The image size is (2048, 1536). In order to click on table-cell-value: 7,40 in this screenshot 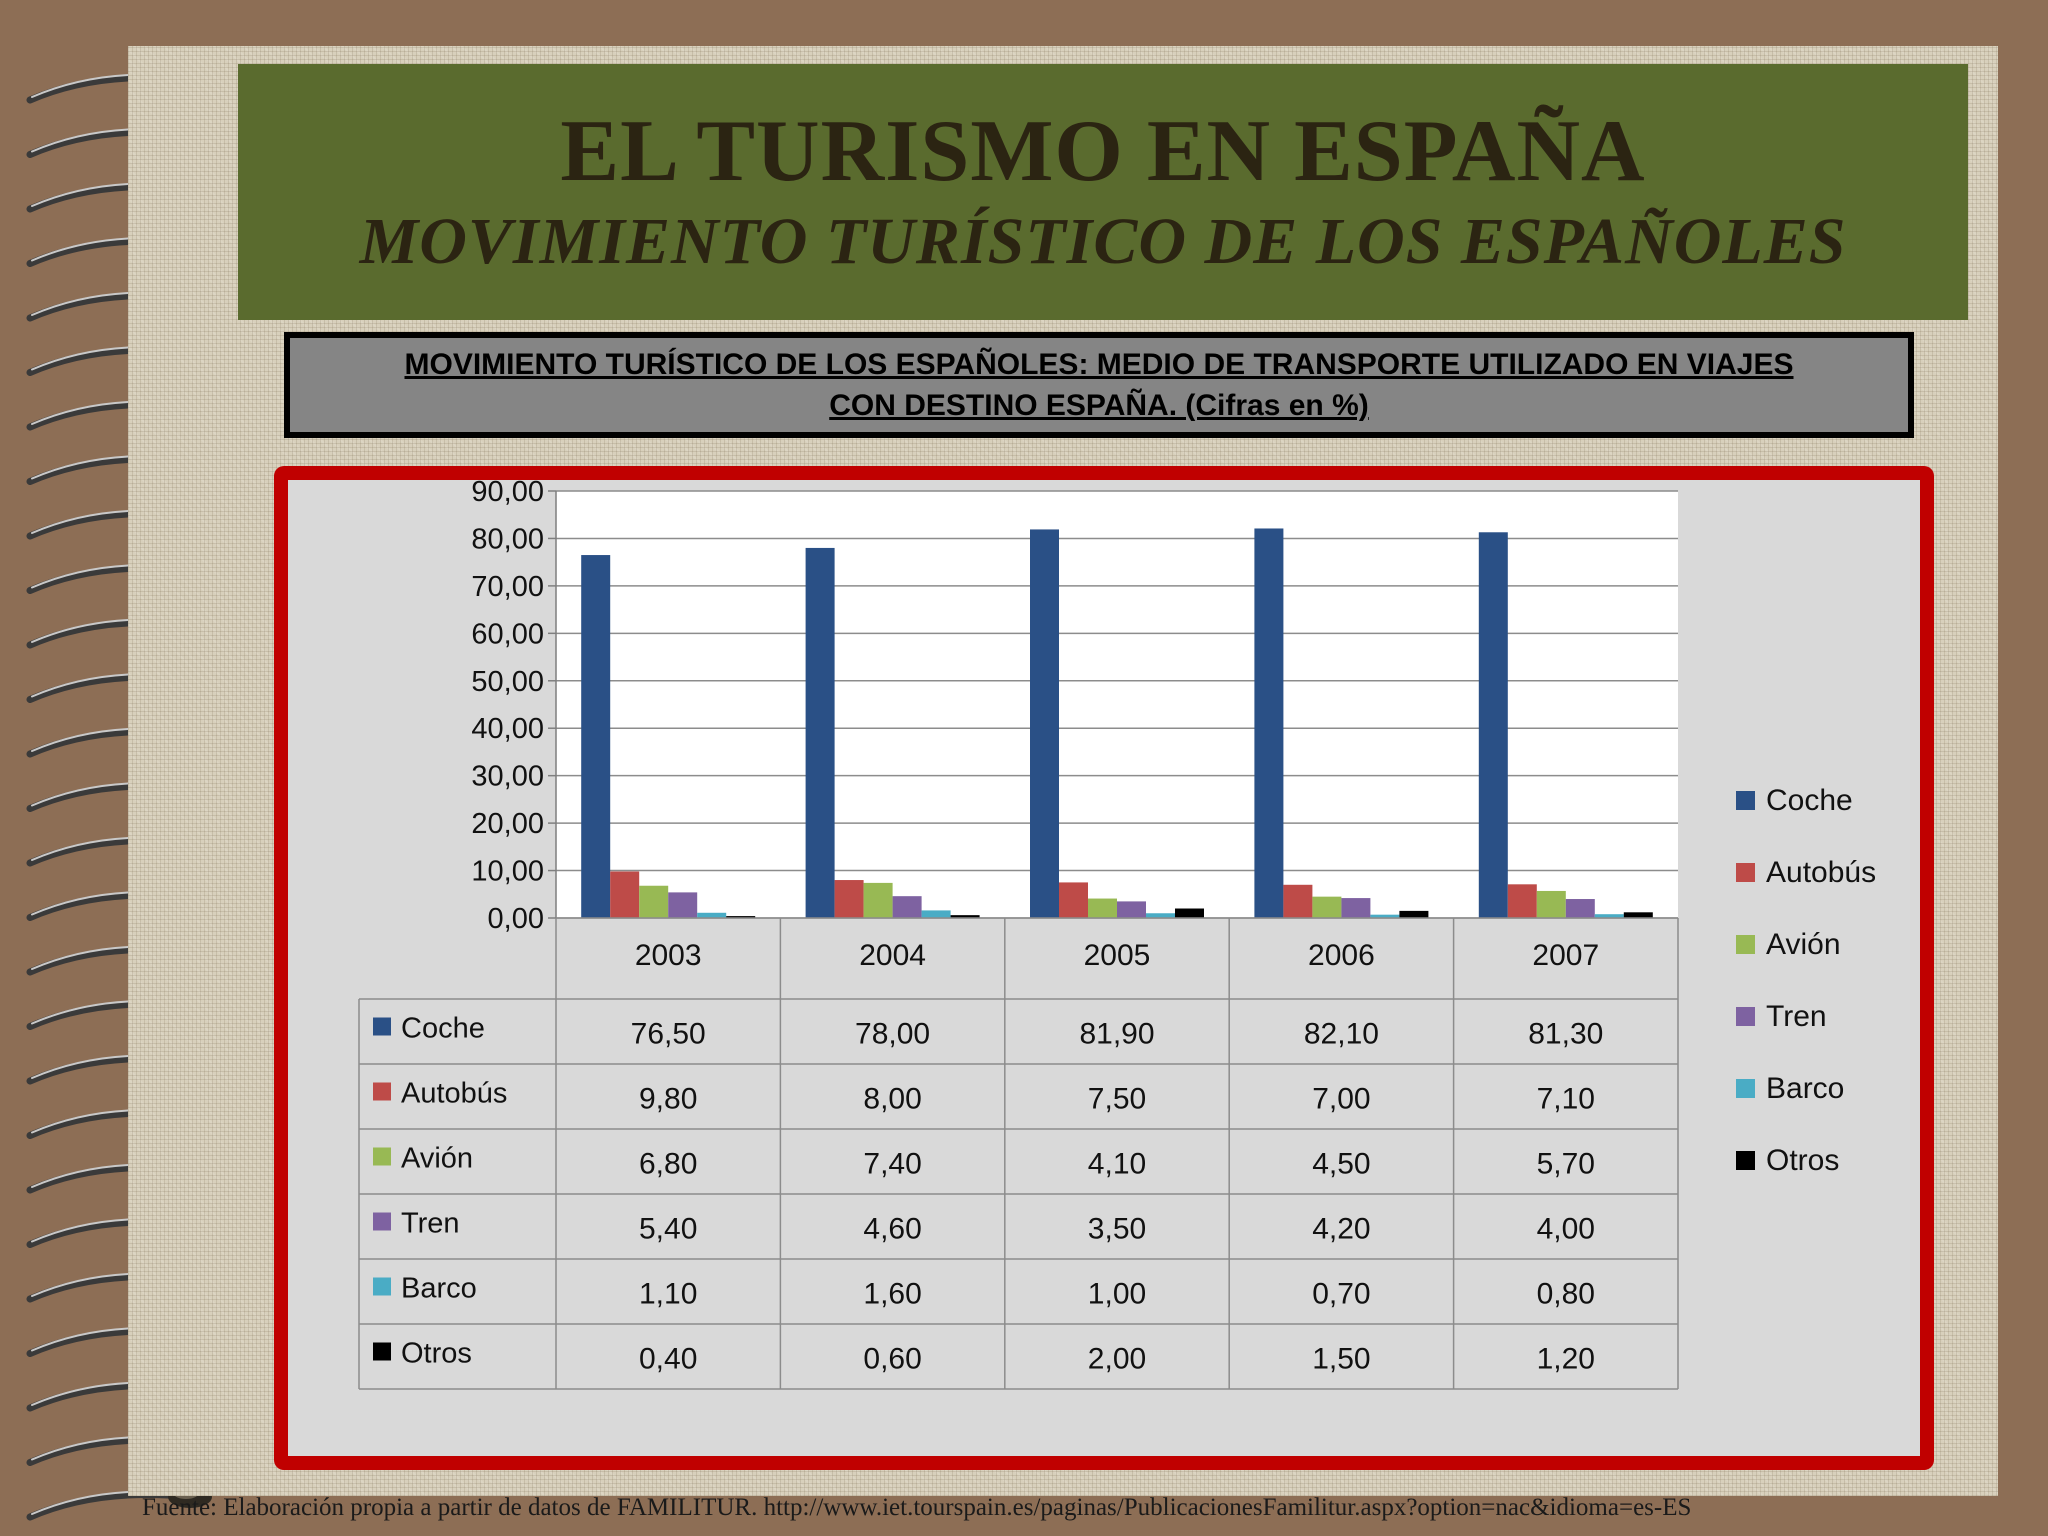, I will do `click(892, 1164)`.